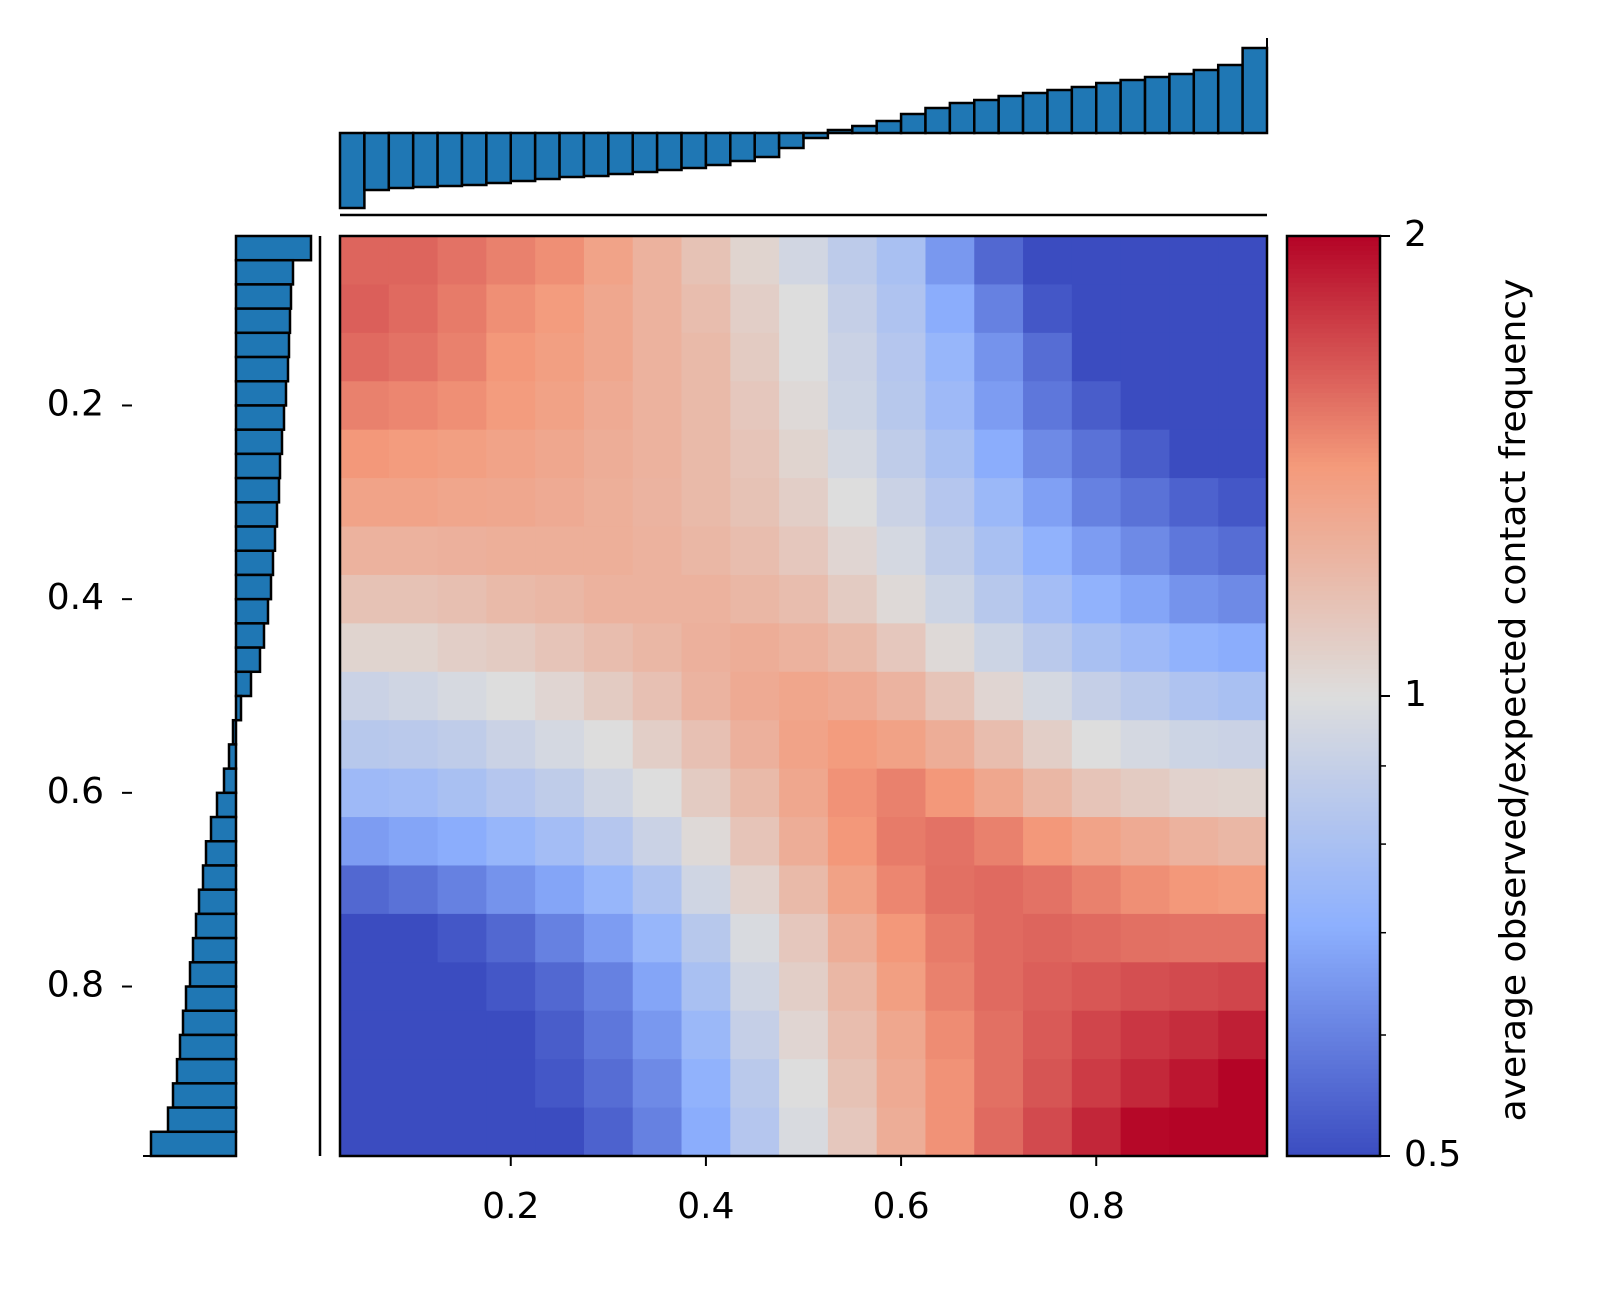 The height and width of the screenshot is (1298, 1610). Describe the element at coordinates (510, 1206) in the screenshot. I see `x-tick-label: 0.2` at that location.